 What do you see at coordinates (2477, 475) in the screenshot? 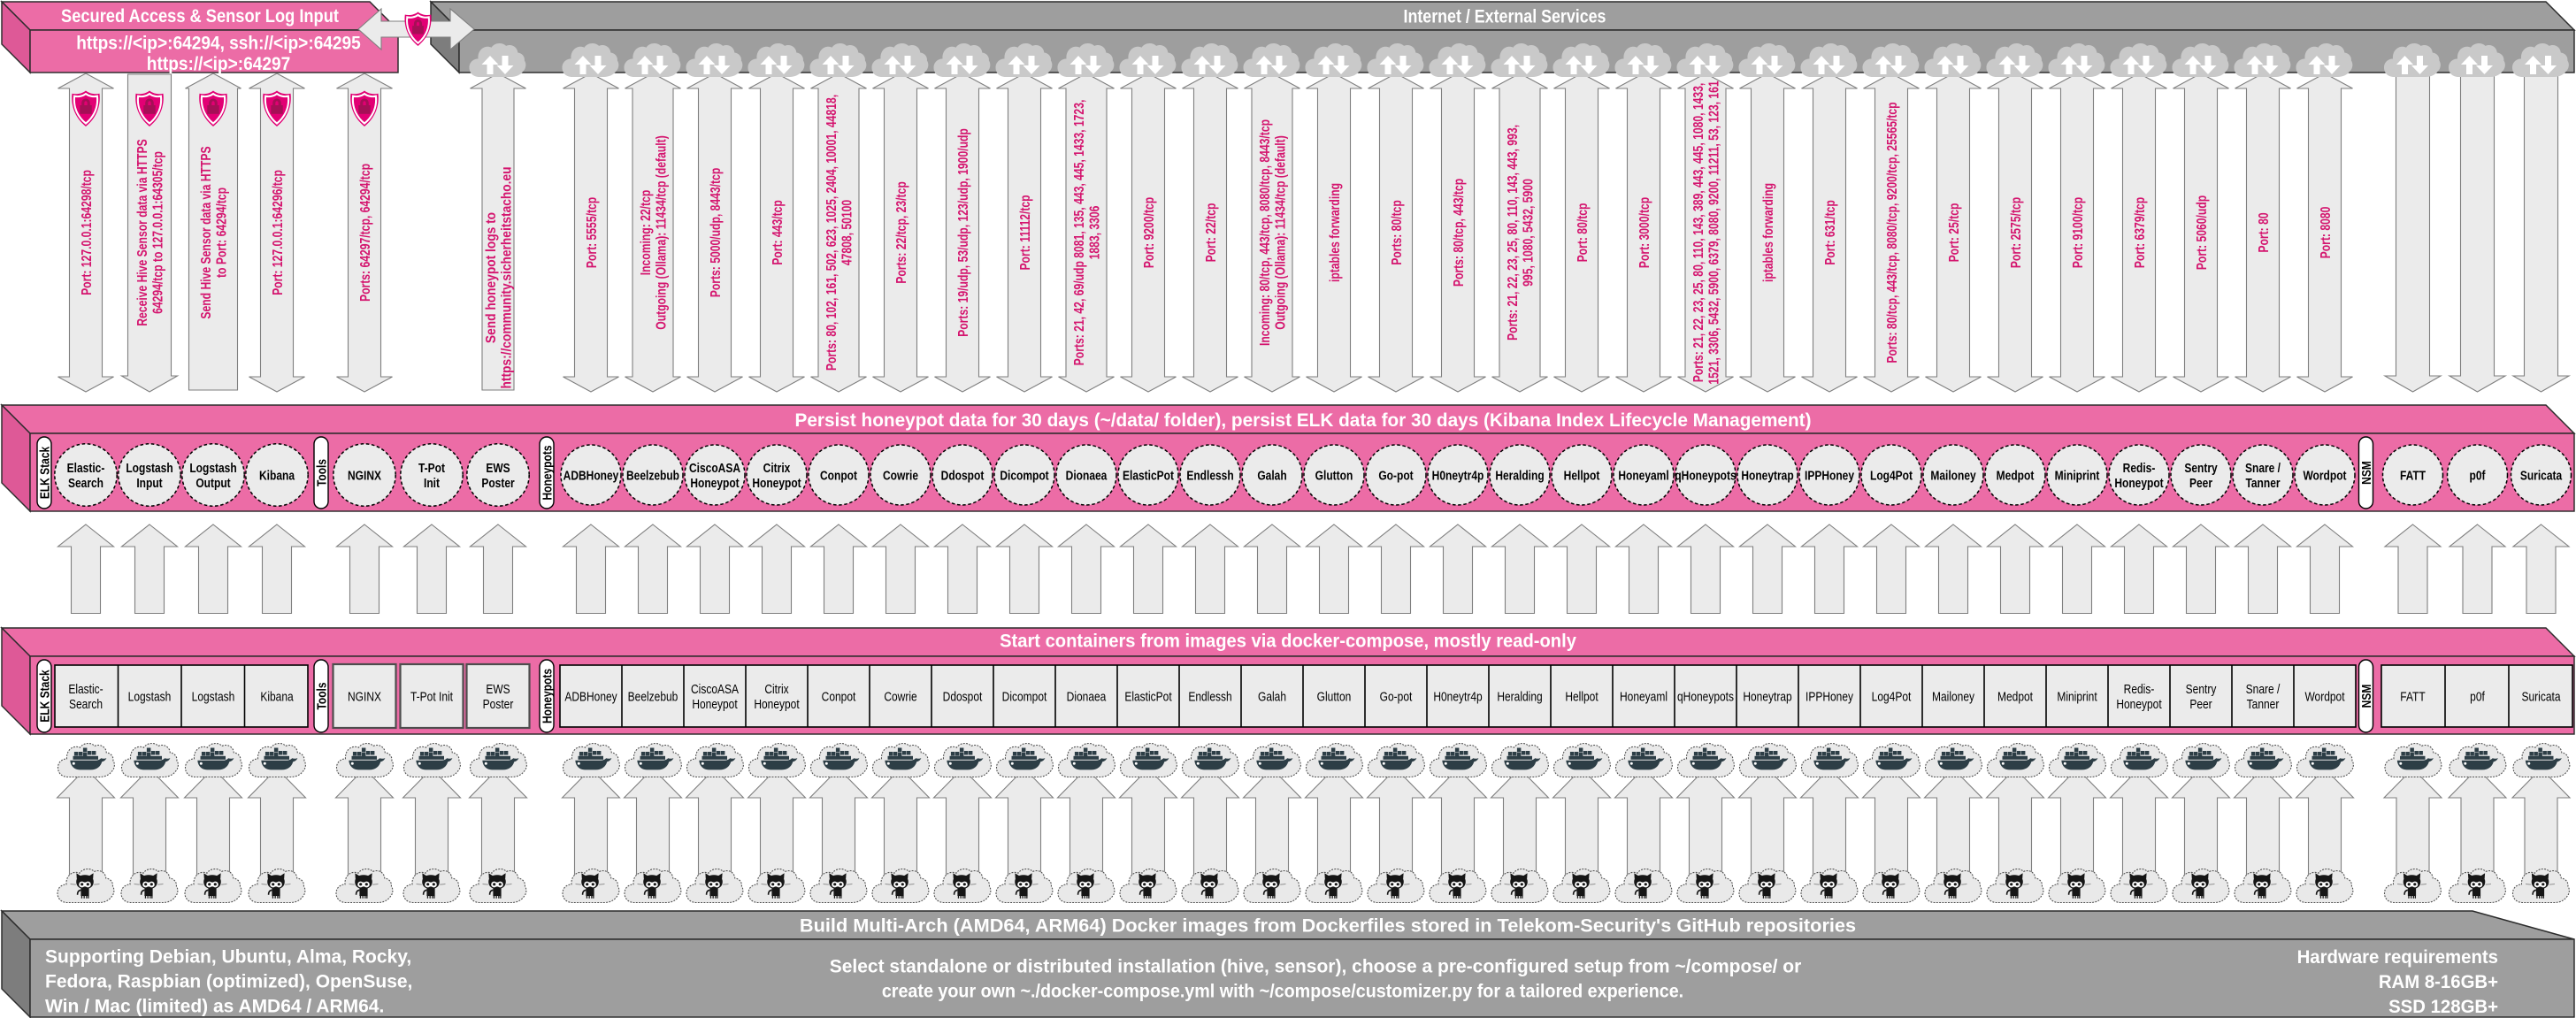
I see `svg-text: p0f` at bounding box center [2477, 475].